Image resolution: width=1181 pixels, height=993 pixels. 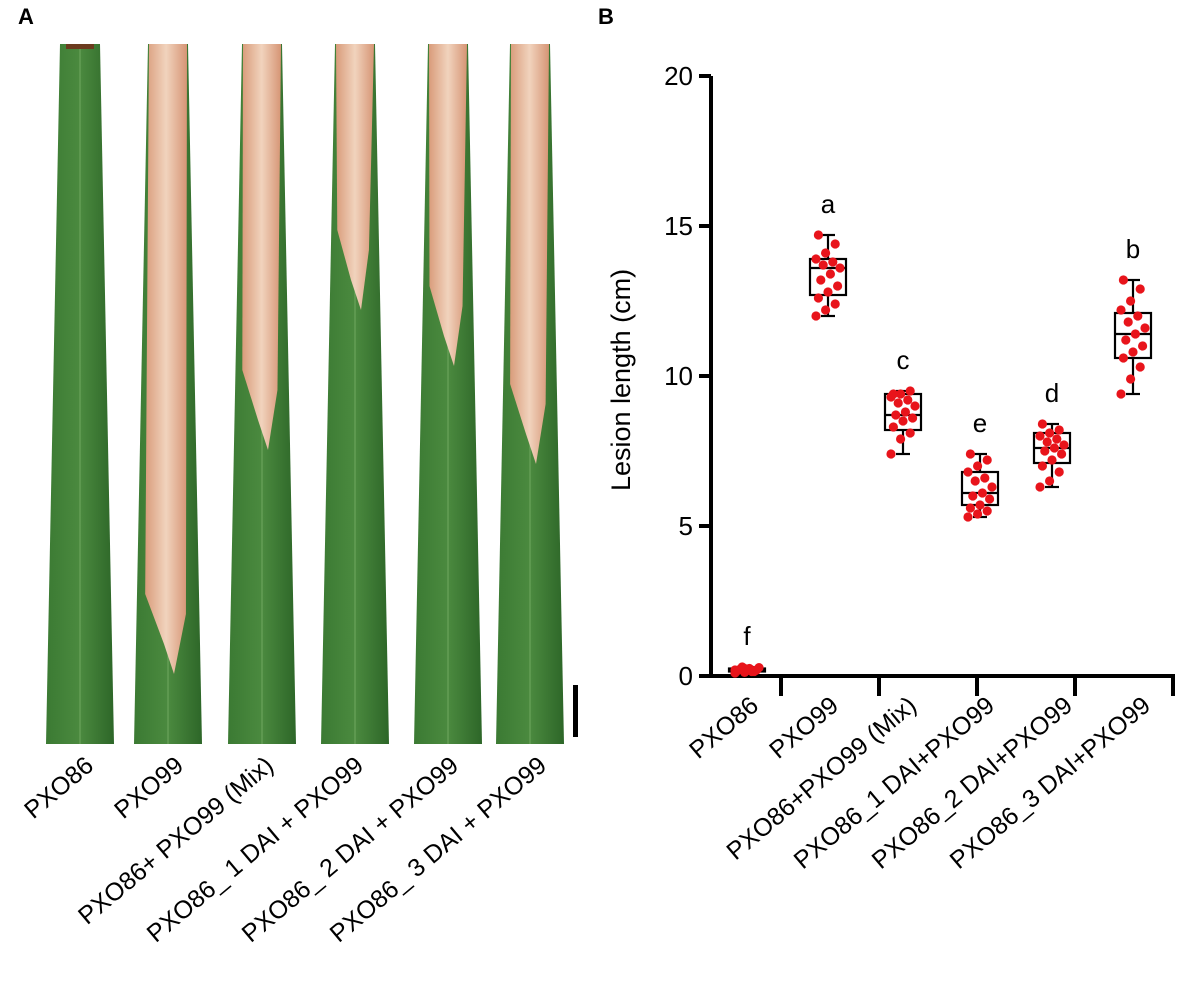 What do you see at coordinates (678, 76) in the screenshot?
I see `y-tick-label: 20` at bounding box center [678, 76].